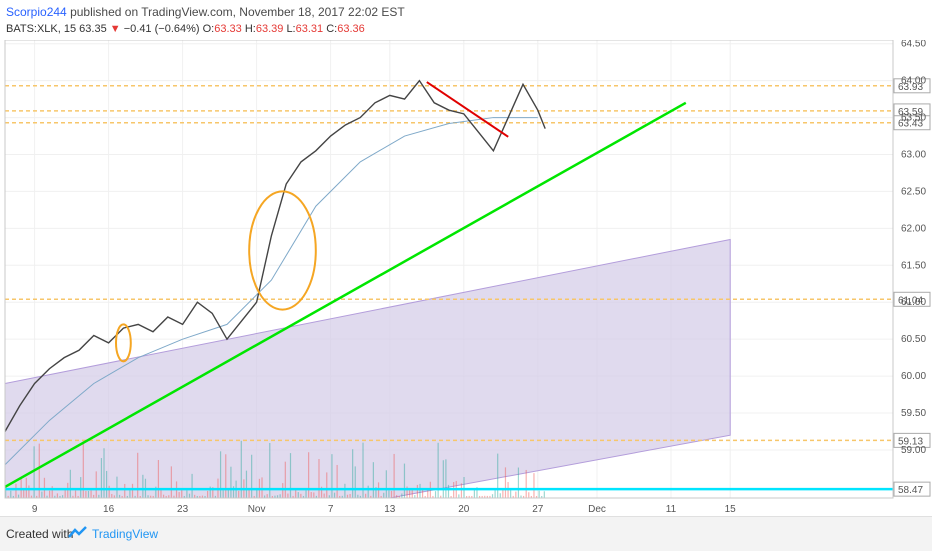 Image resolution: width=932 pixels, height=551 pixels. Describe the element at coordinates (467, 109) in the screenshot. I see `red-trendline` at that location.